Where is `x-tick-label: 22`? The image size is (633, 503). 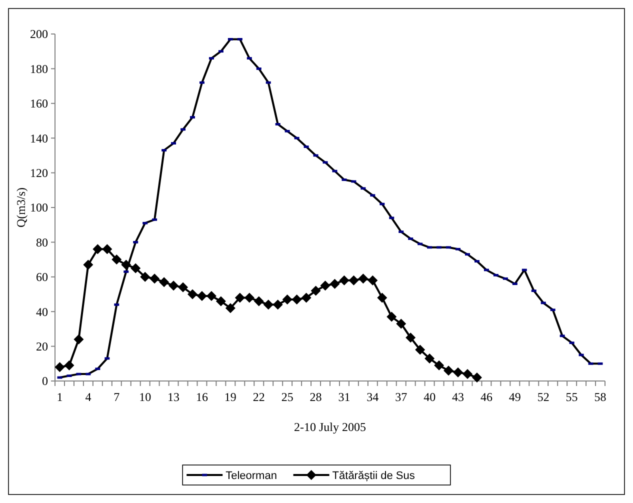
x-tick-label: 22 is located at coordinates (258, 397).